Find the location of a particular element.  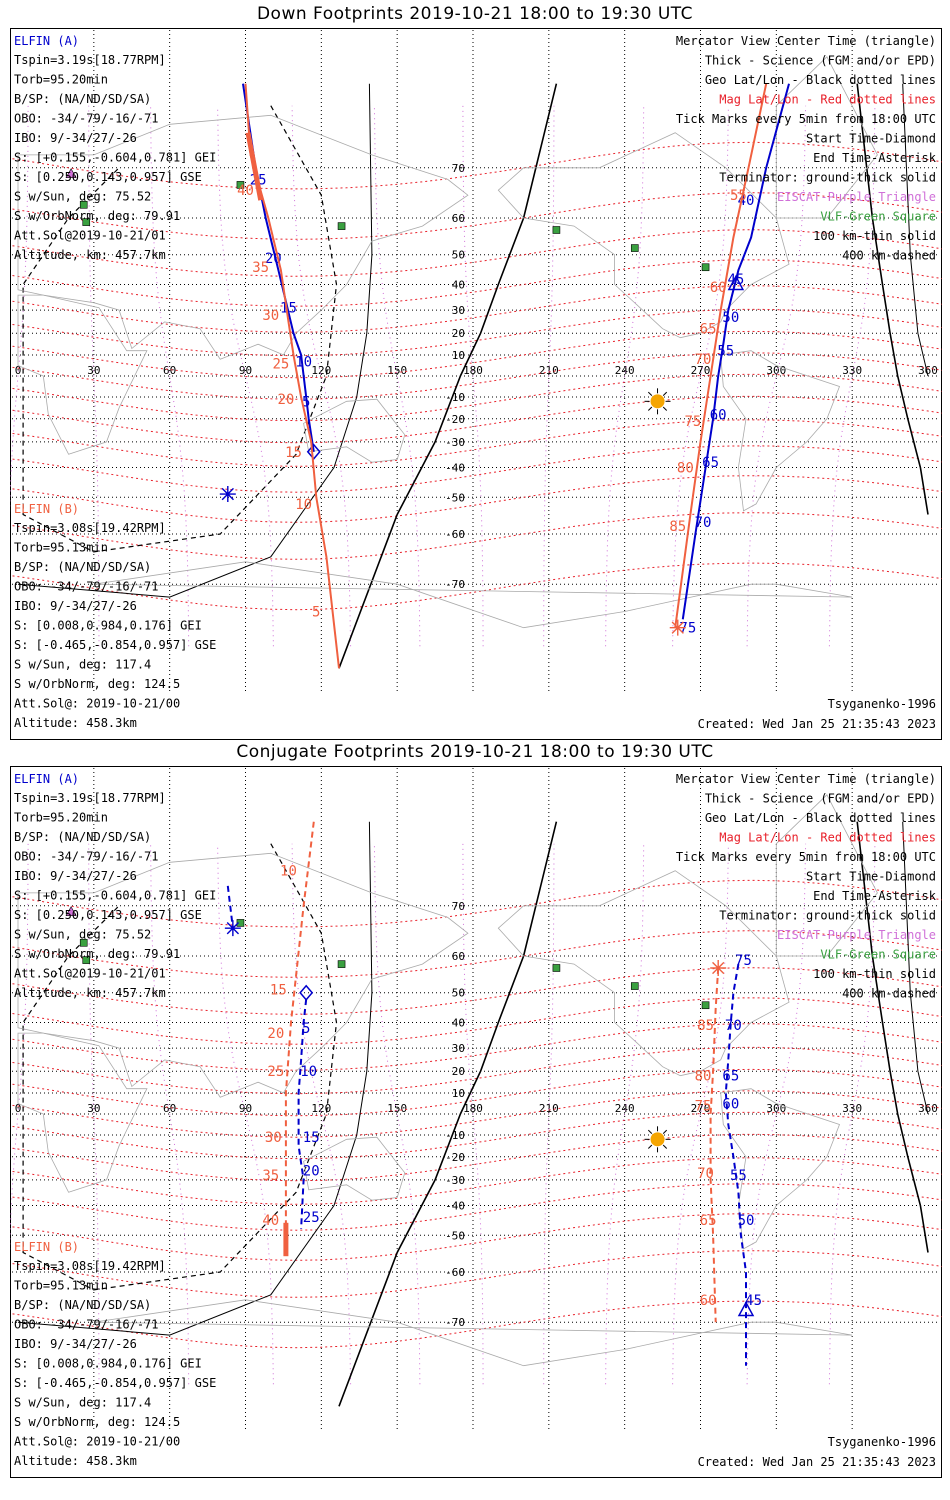

lon-tick-label: 0 is located at coordinates (18, 1108).